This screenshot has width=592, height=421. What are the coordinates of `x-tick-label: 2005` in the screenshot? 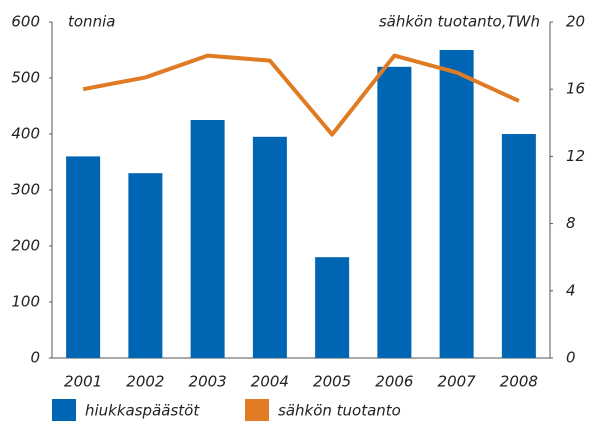 It's located at (332, 382).